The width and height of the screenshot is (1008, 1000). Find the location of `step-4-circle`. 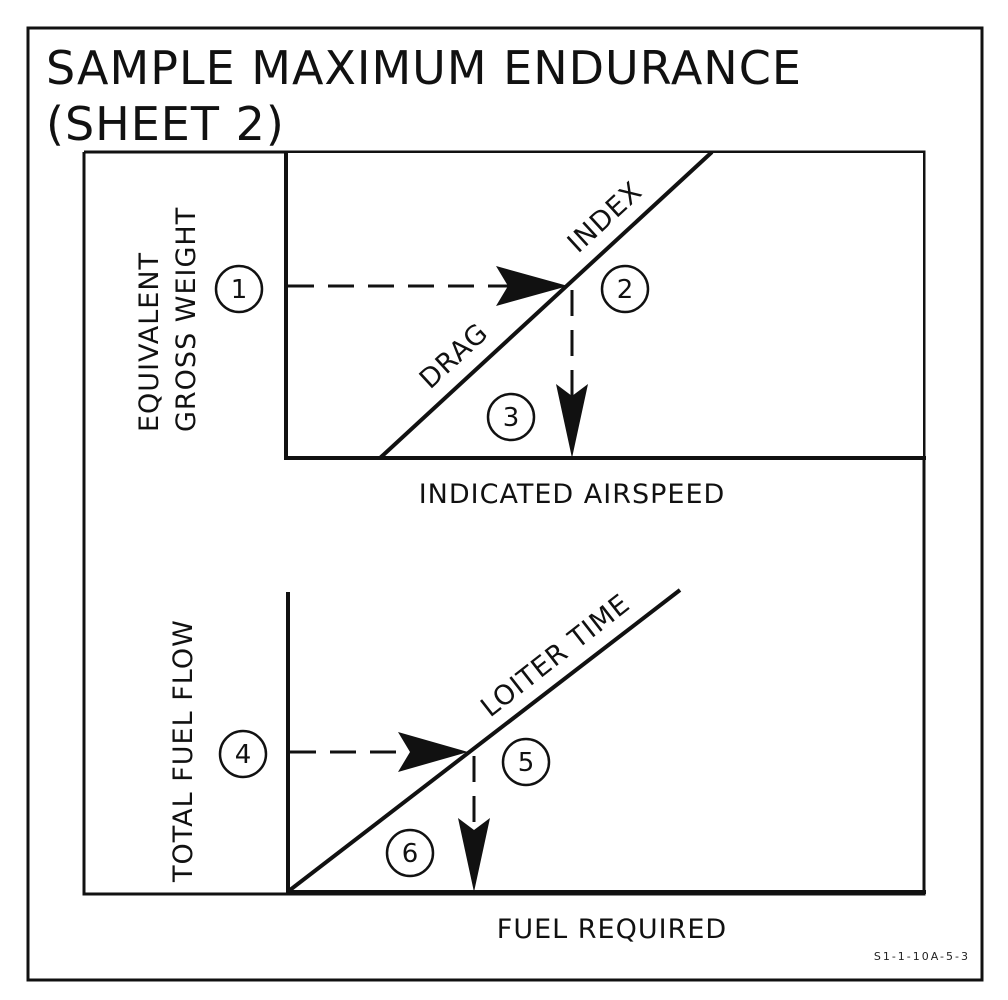

step-4-circle is located at coordinates (243, 754).